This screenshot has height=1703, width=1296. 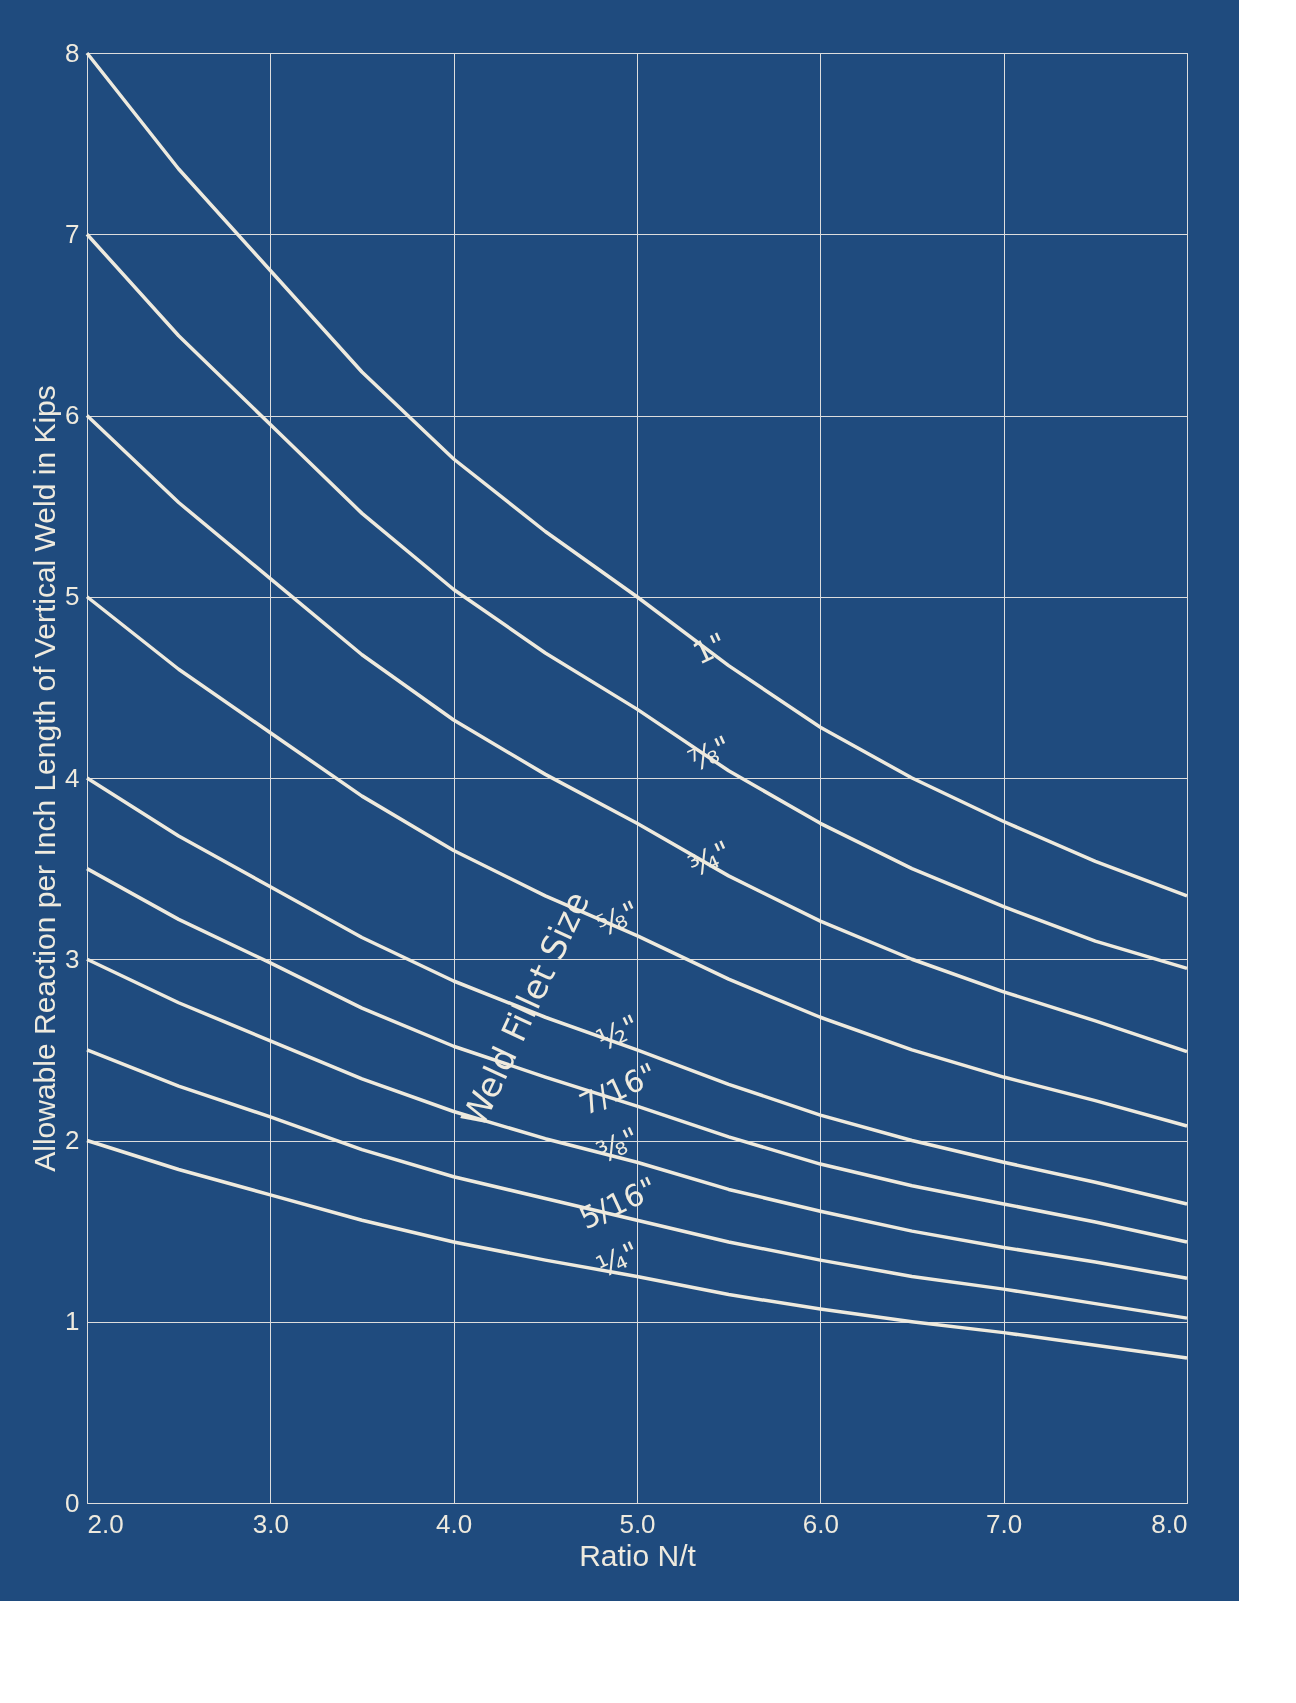 I want to click on y-tick-label: 0, so click(x=72, y=1502).